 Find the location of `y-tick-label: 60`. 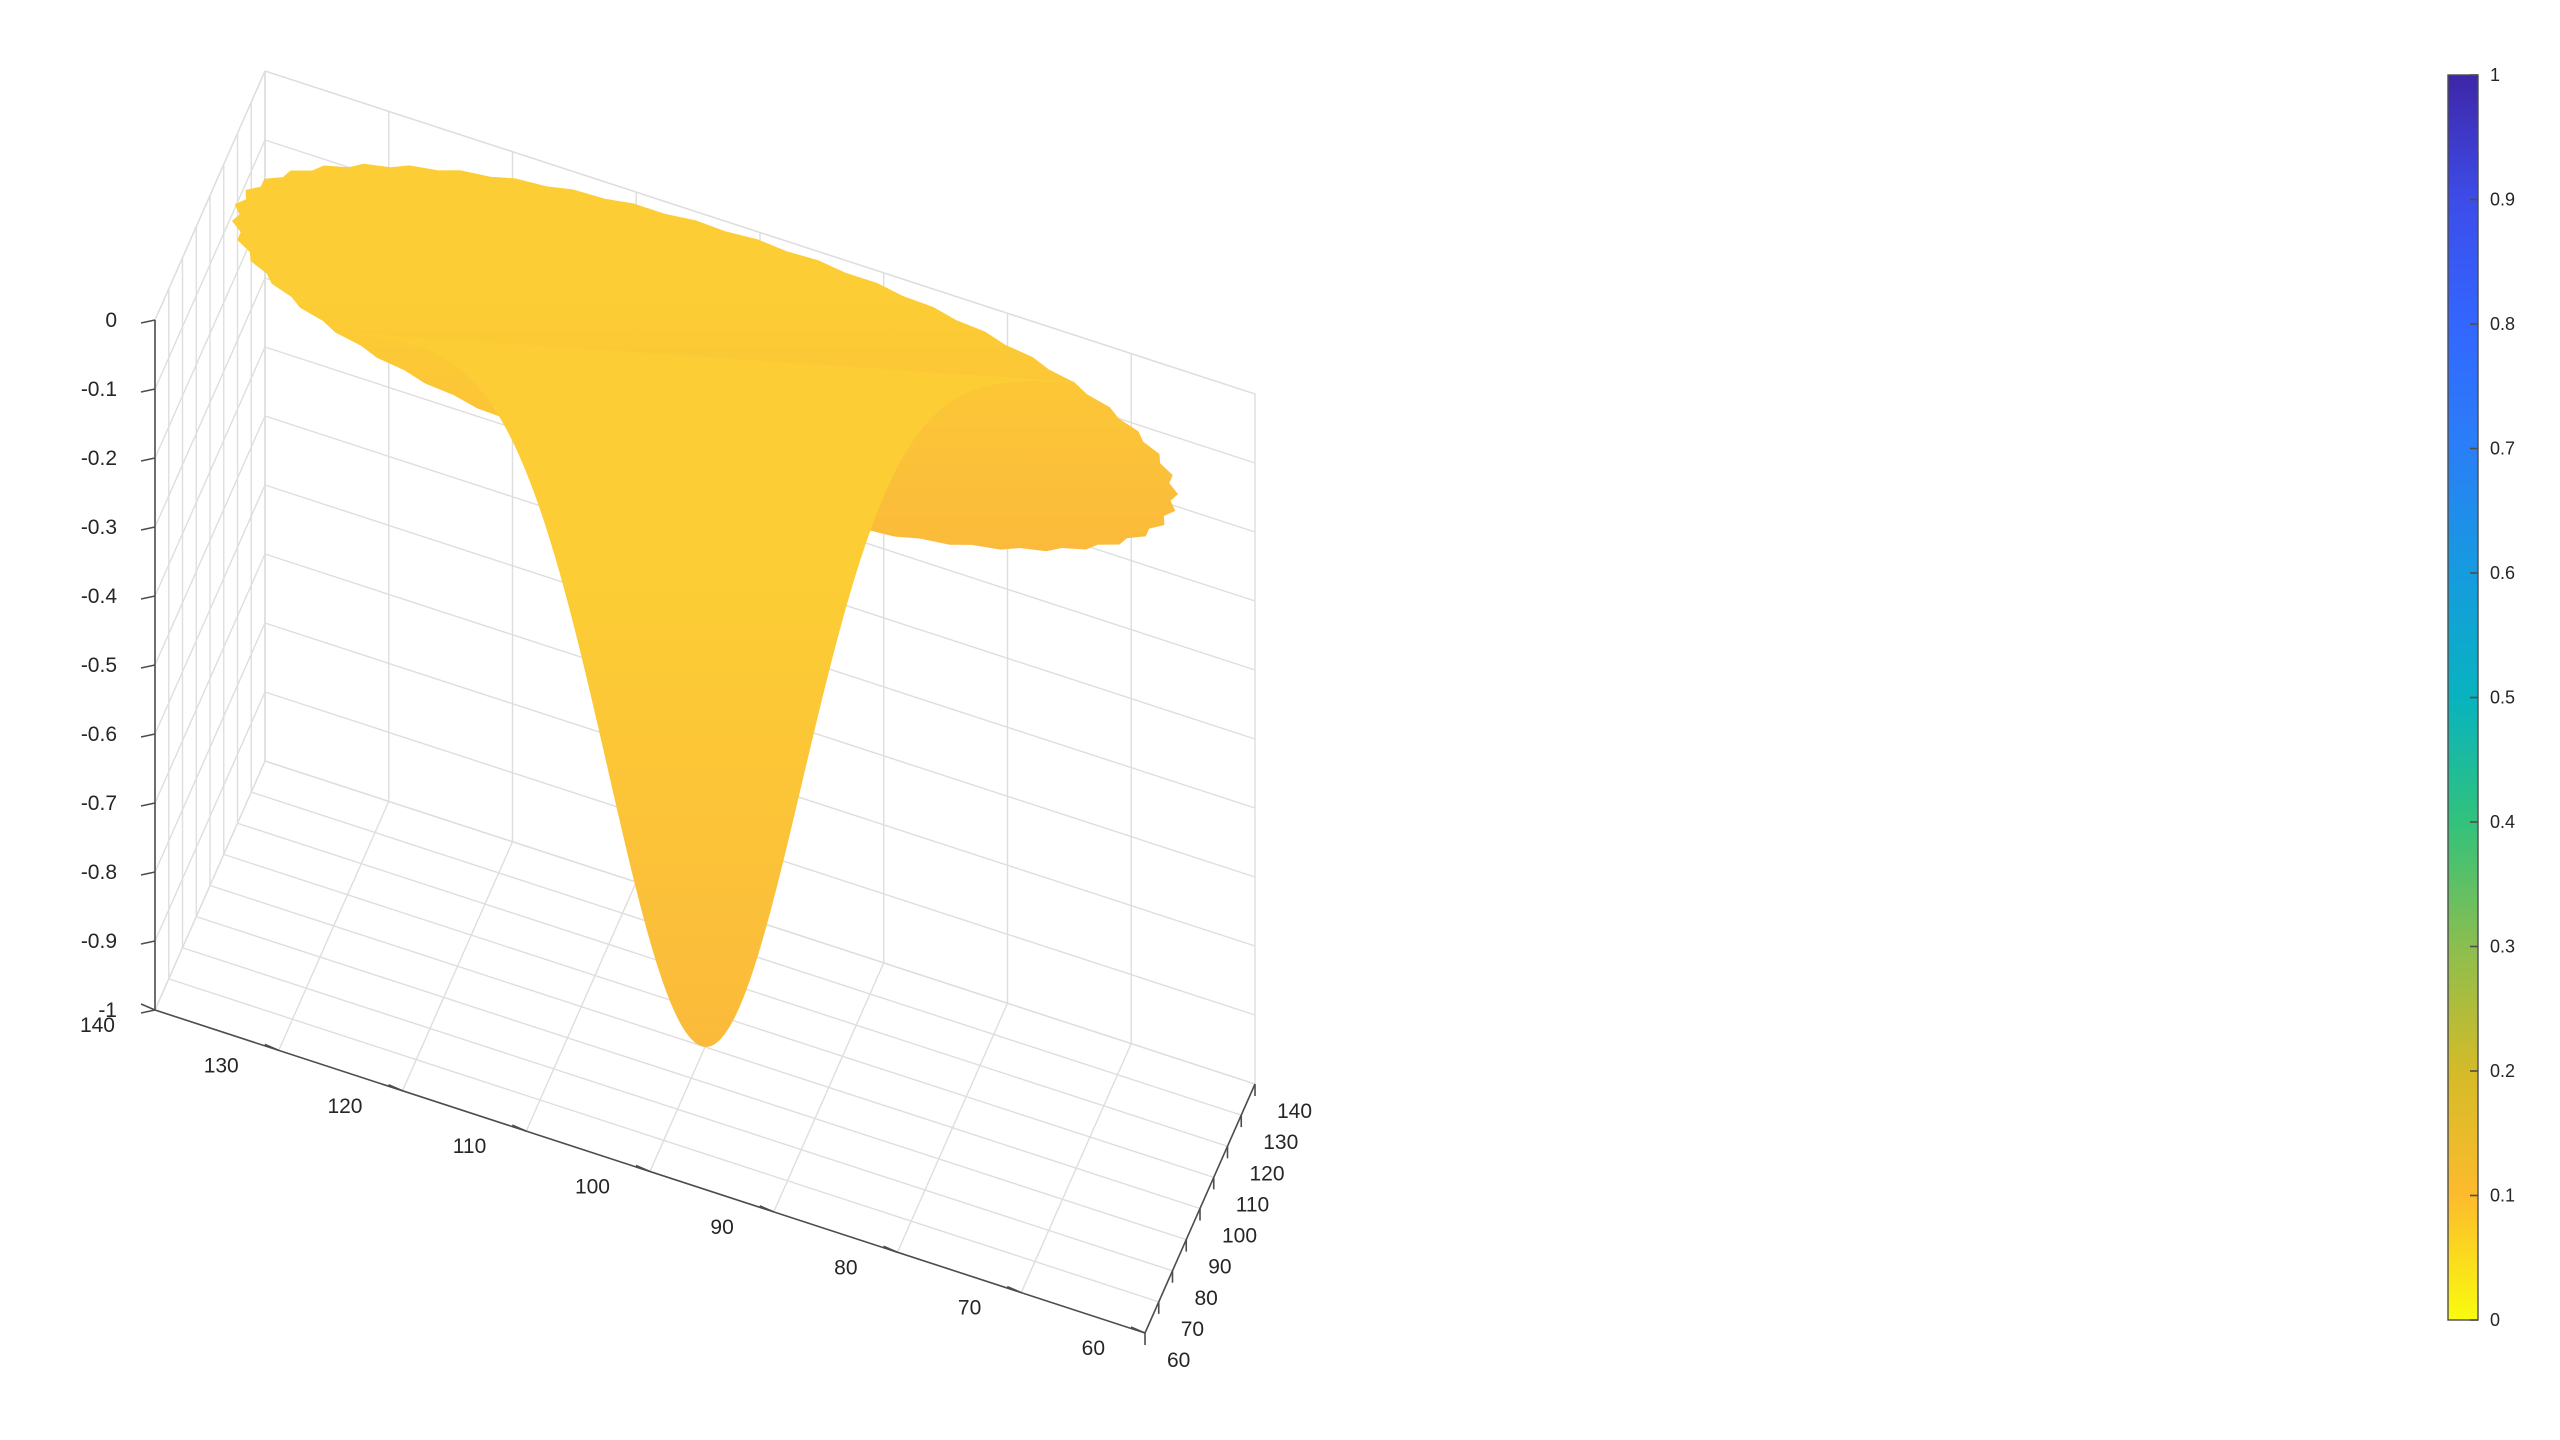

y-tick-label: 60 is located at coordinates (1093, 1348).